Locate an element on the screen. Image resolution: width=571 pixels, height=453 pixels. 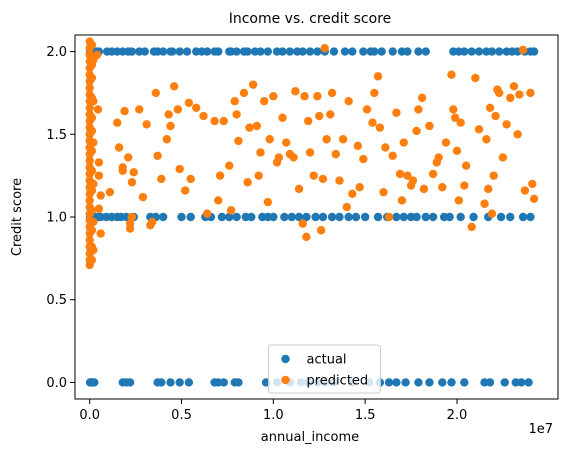
y-tick-label: 1.5 is located at coordinates (56, 135).